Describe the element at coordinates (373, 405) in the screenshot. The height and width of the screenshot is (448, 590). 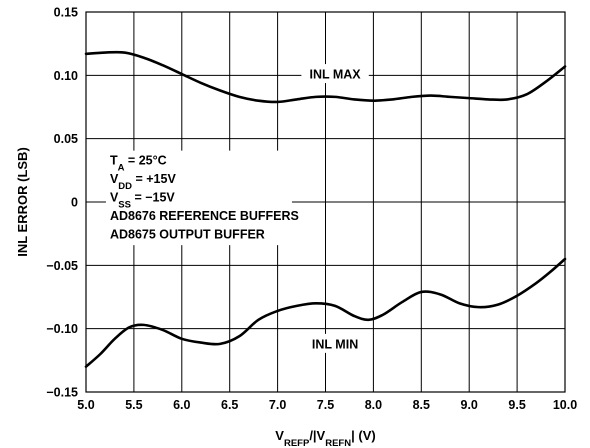
I see `x-tick-label: 8.0` at that location.